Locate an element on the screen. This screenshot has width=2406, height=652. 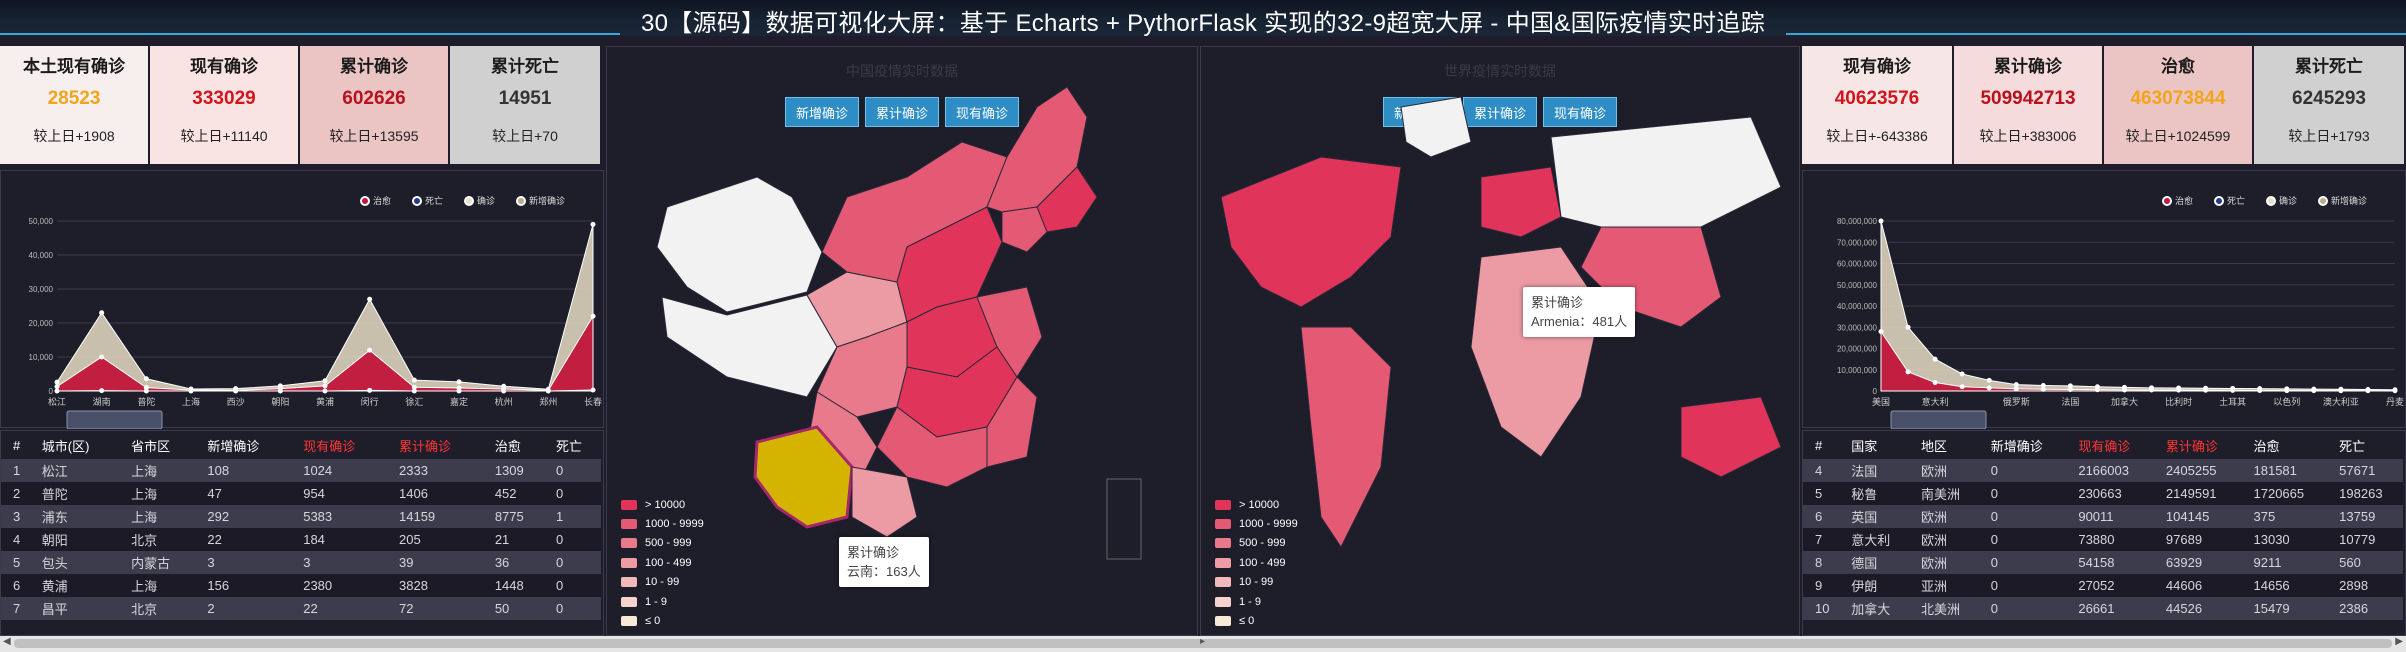
scroll-right-arrow: ▶ is located at coordinates (2399, 641).